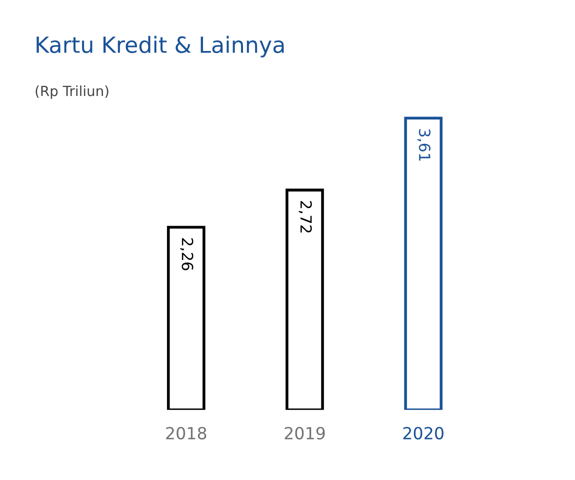 Image resolution: width=575 pixels, height=480 pixels. What do you see at coordinates (304, 433) in the screenshot?
I see `x-tick-label: 2019` at bounding box center [304, 433].